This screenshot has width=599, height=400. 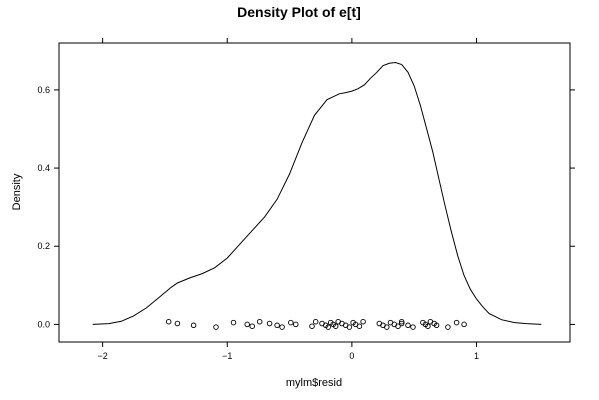 I want to click on y-tick-label: 0.4, so click(x=43, y=168).